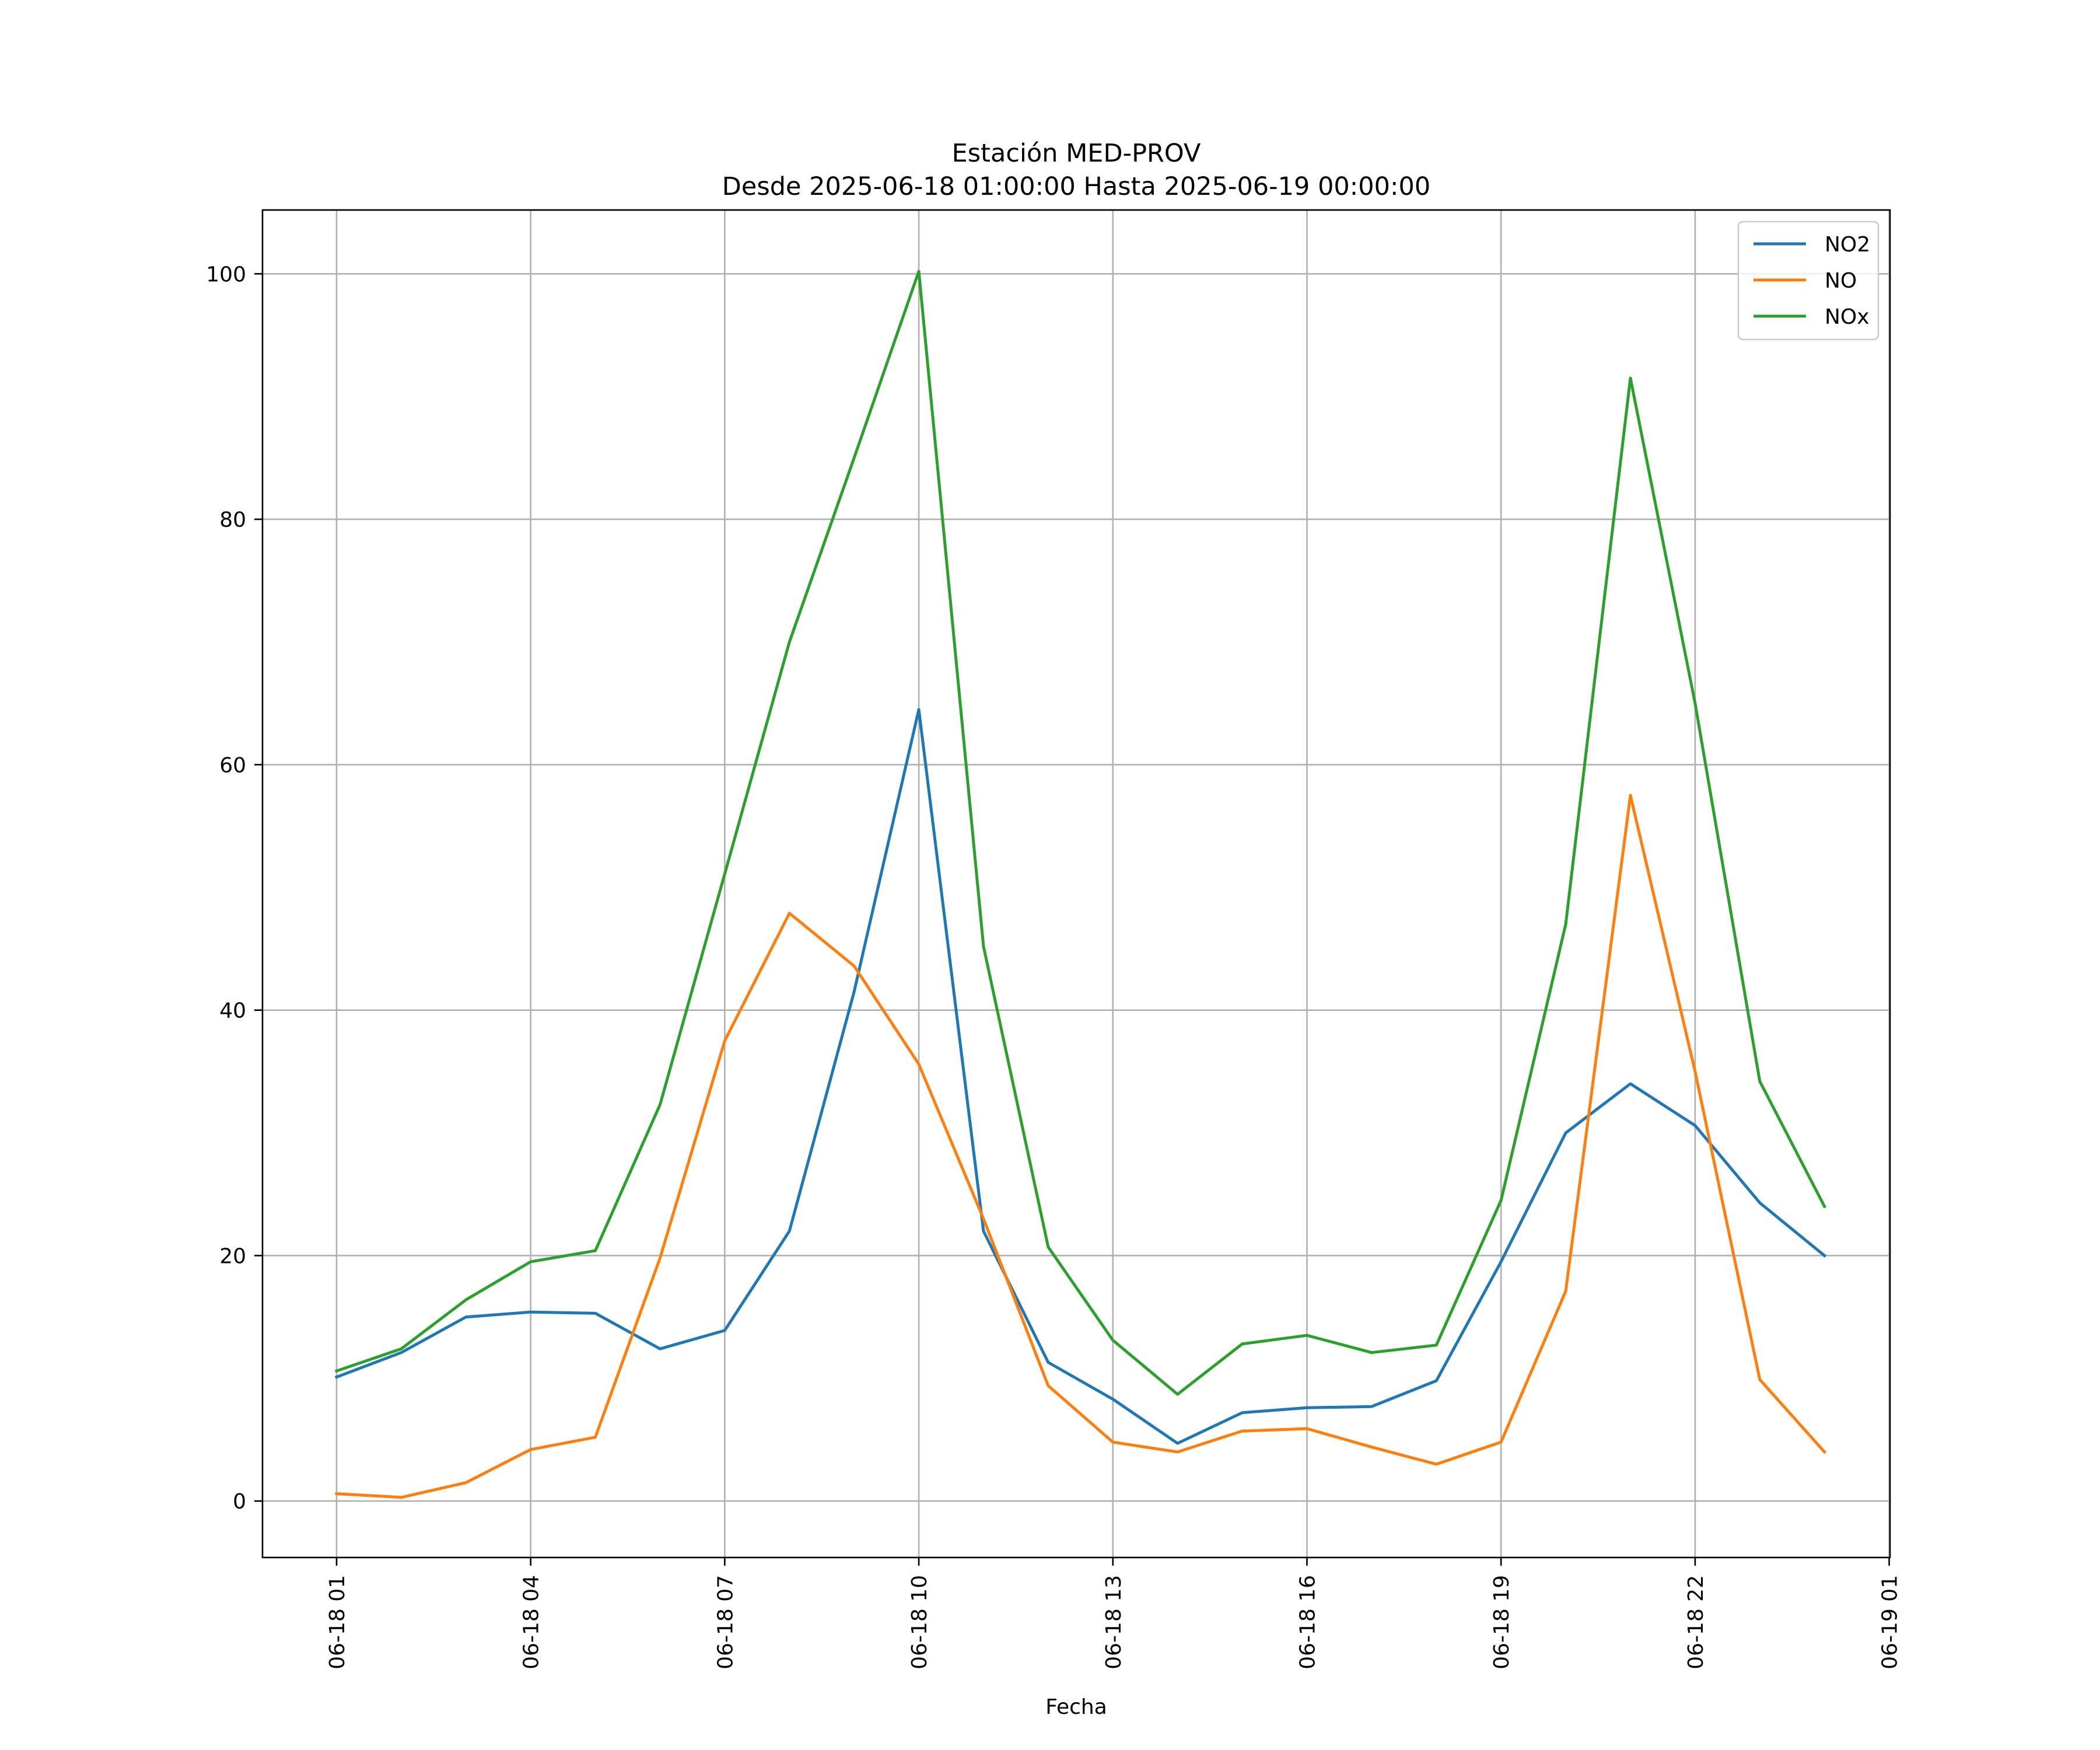 The height and width of the screenshot is (1750, 2100). Describe the element at coordinates (232, 766) in the screenshot. I see `y-tick-label: 60` at that location.